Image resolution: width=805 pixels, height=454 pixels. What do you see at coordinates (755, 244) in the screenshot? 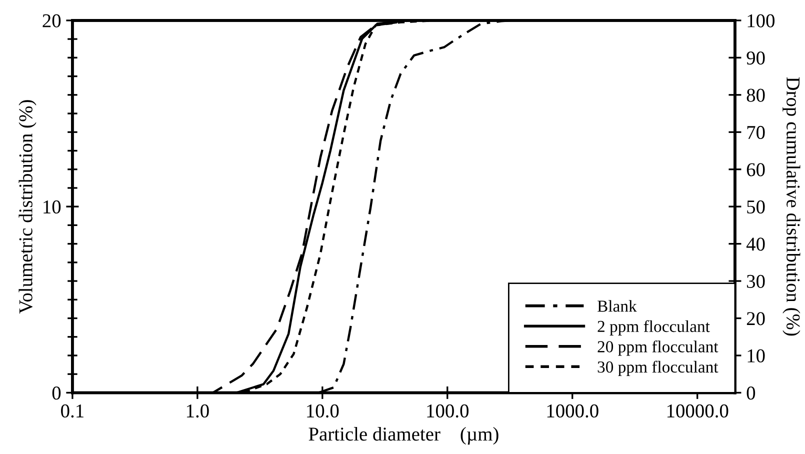
I see `y2-tick-label: 40` at bounding box center [755, 244].